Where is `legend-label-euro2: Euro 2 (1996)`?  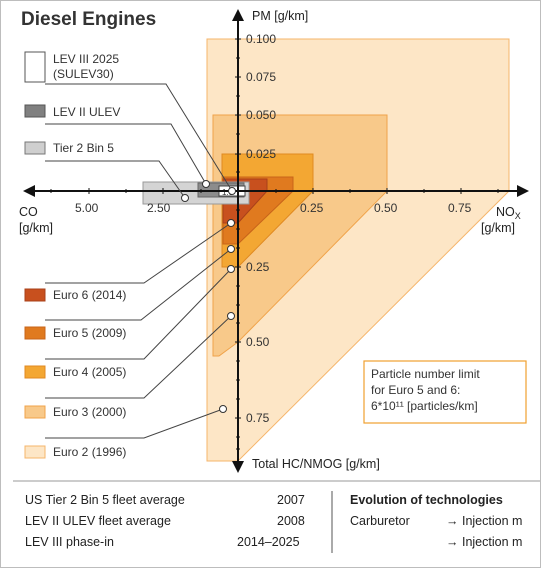
legend-label-euro2: Euro 2 (1996) is located at coordinates (89, 452).